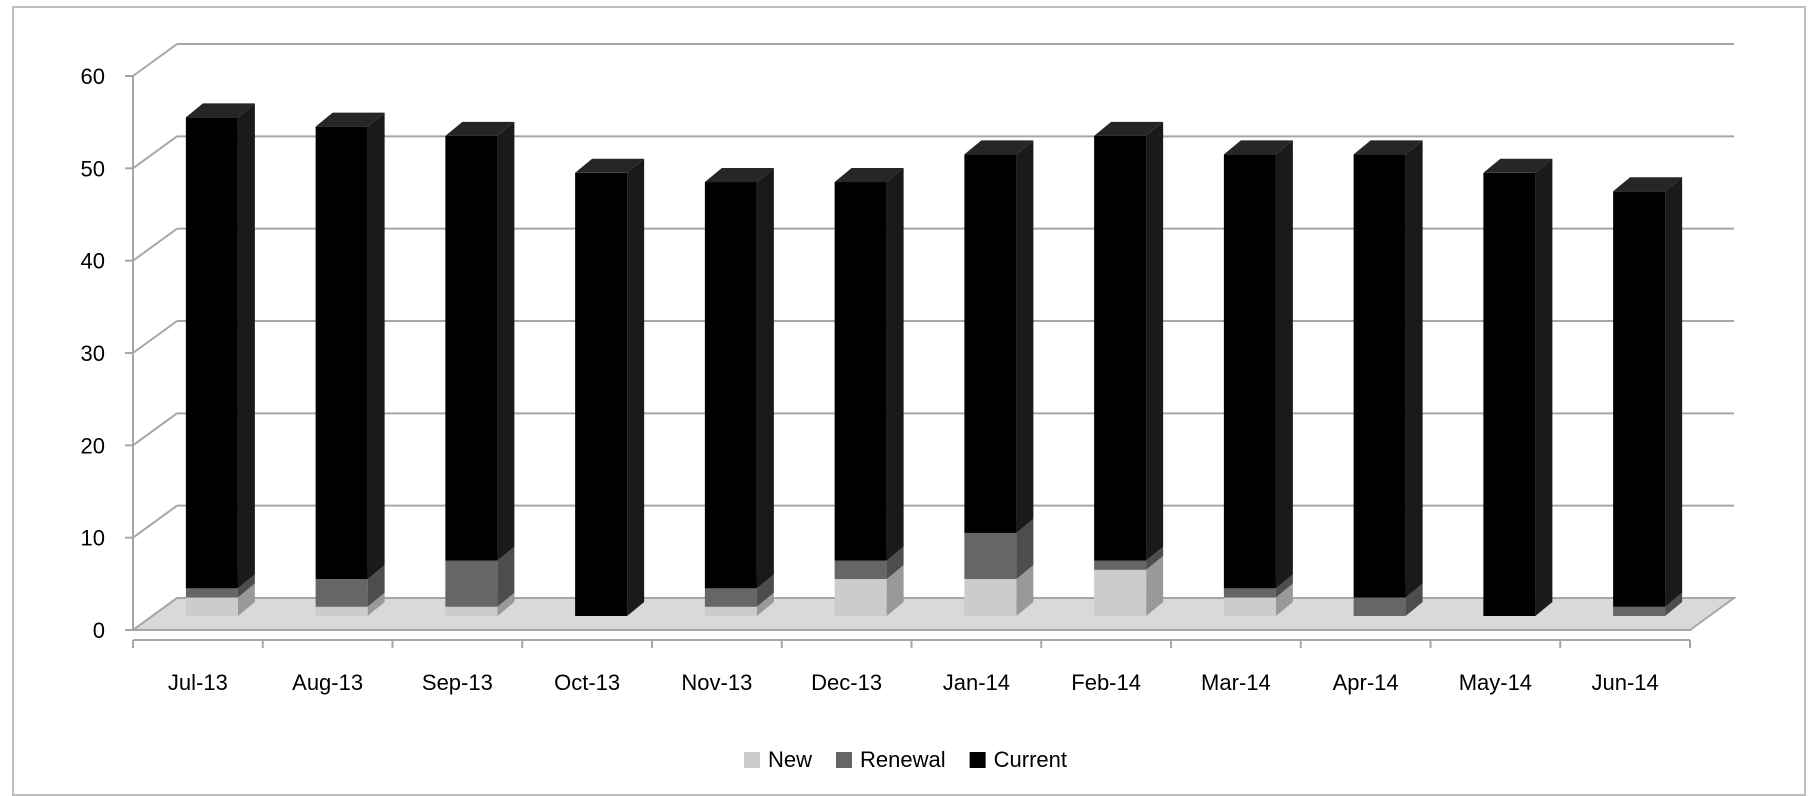  Describe the element at coordinates (327, 682) in the screenshot. I see `x-tick-label: Aug-13` at that location.